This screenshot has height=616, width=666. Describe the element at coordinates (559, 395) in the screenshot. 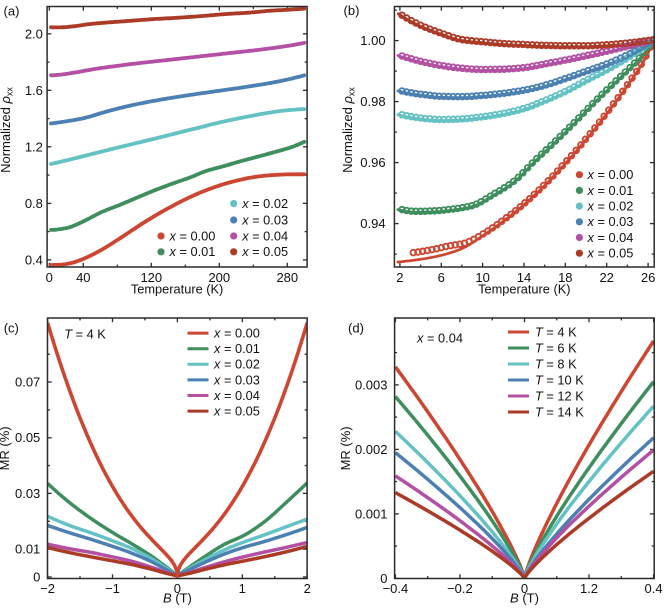

I see `svg-text: T = 12 K` at that location.